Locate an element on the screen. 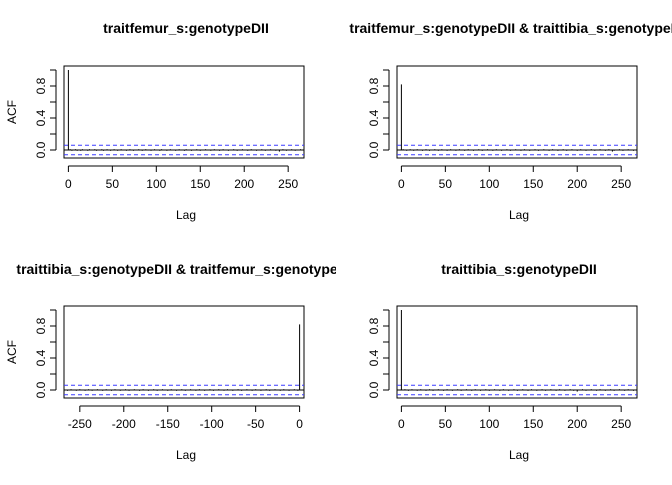 Image resolution: width=672 pixels, height=485 pixels. panel-title: traitfemur_s:genotypeDII is located at coordinates (186, 28).